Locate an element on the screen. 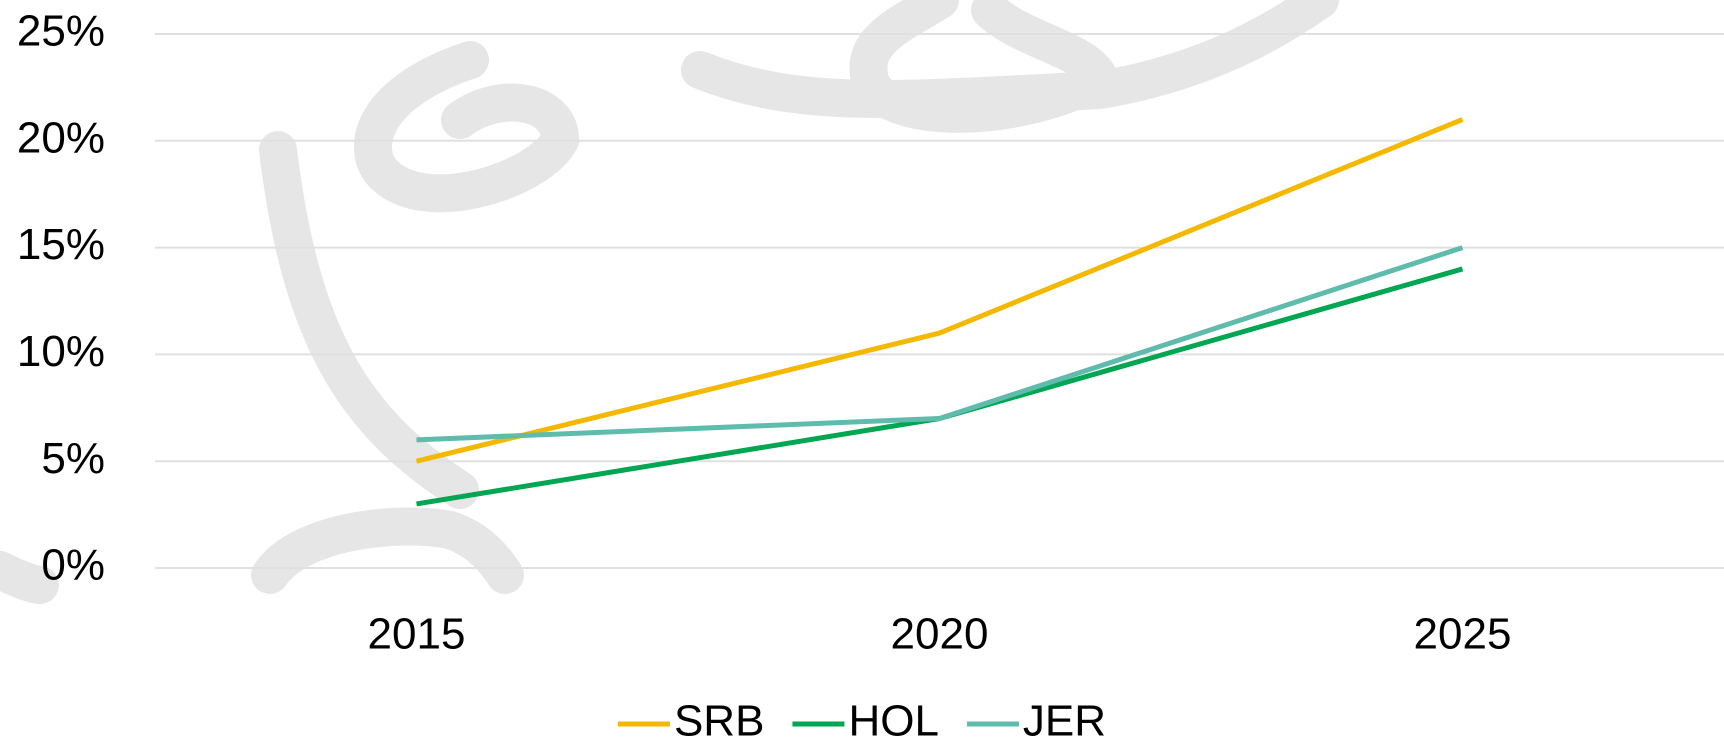  y-tick-label: 15% is located at coordinates (61, 244).